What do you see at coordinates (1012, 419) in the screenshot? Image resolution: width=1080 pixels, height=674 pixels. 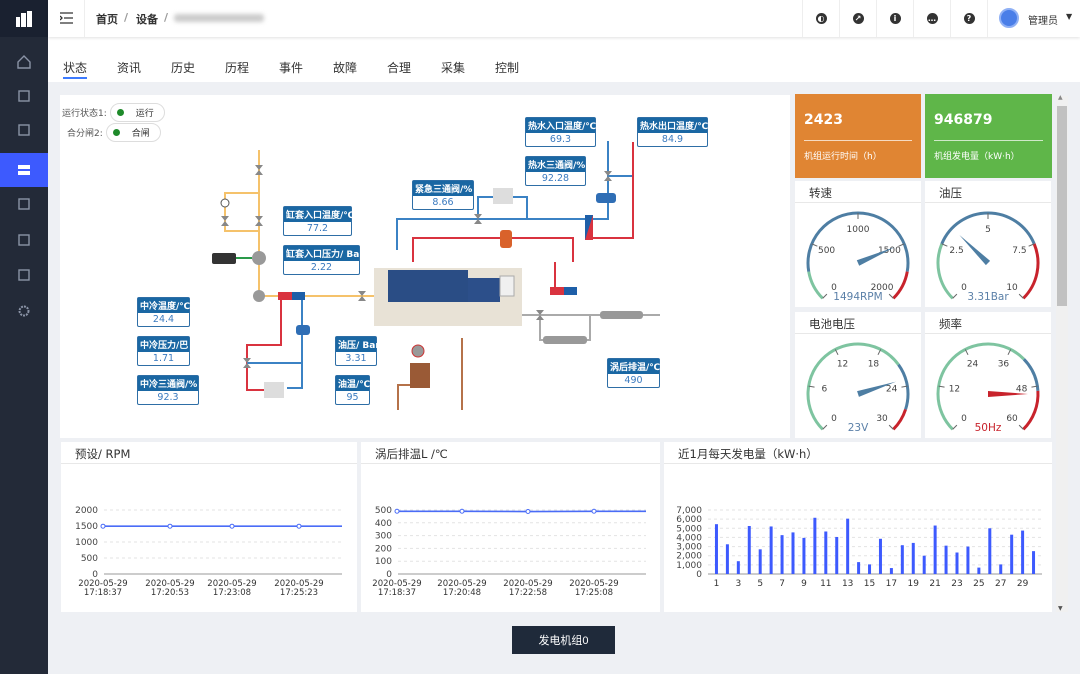 I see `gauge-tick-label: 60` at bounding box center [1012, 419].